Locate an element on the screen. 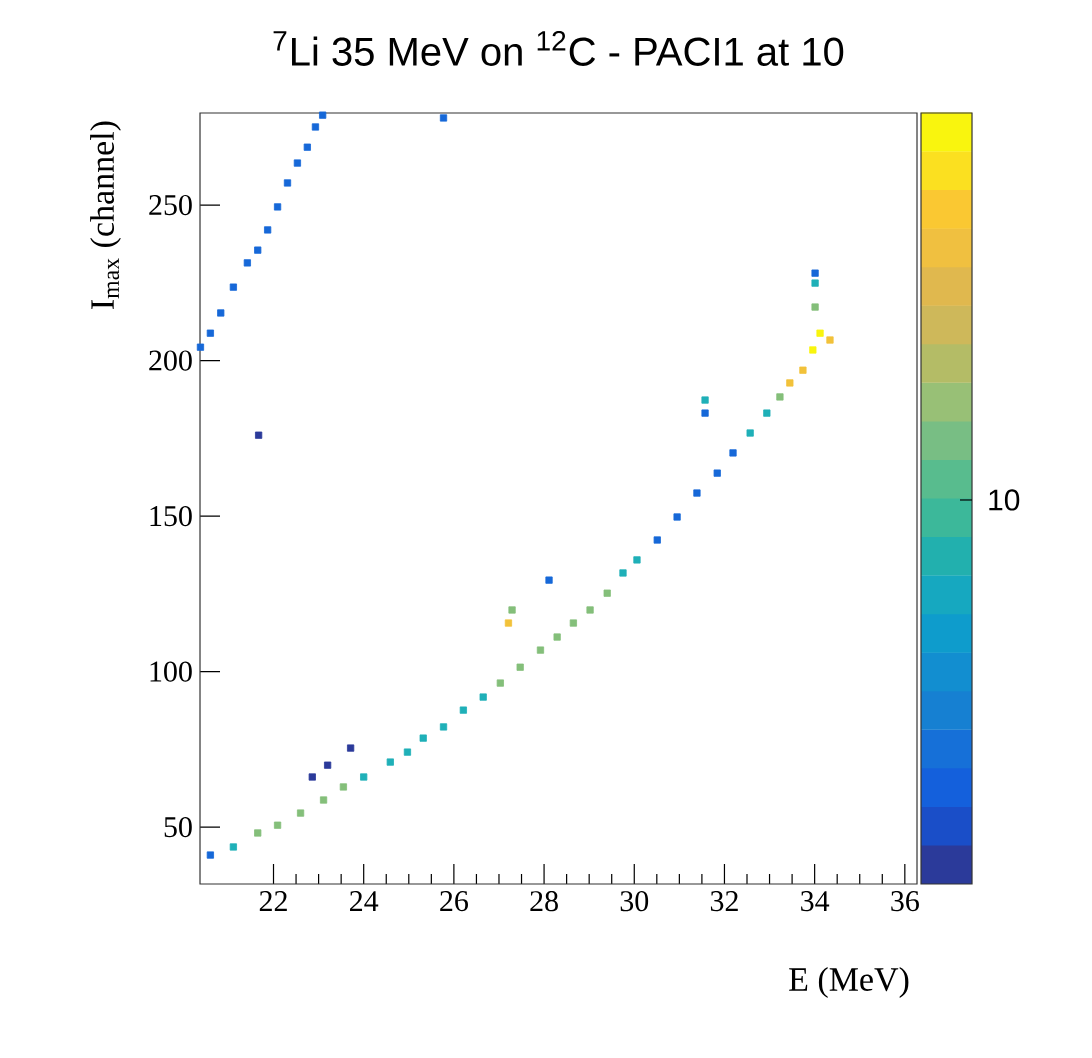 This screenshot has width=1092, height=1058. x-axis-title: E (MeV) is located at coordinates (849, 982).